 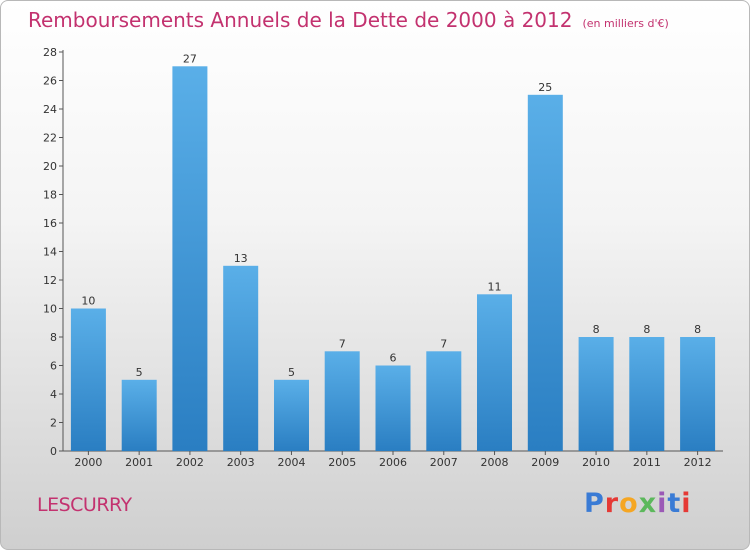 What do you see at coordinates (88, 462) in the screenshot?
I see `x-tick-label-2000: 2000` at bounding box center [88, 462].